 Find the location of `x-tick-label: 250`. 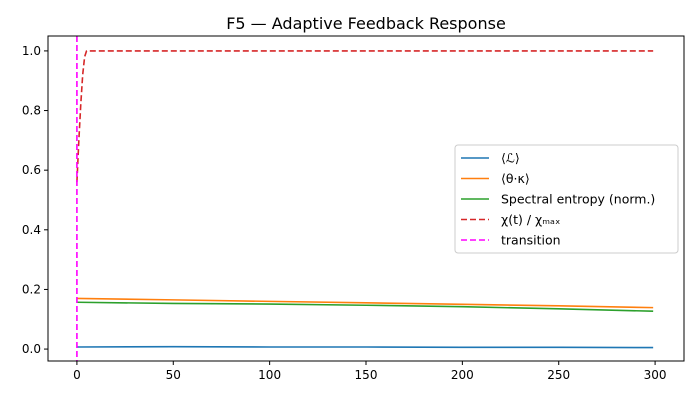

x-tick-label: 250 is located at coordinates (558, 375).